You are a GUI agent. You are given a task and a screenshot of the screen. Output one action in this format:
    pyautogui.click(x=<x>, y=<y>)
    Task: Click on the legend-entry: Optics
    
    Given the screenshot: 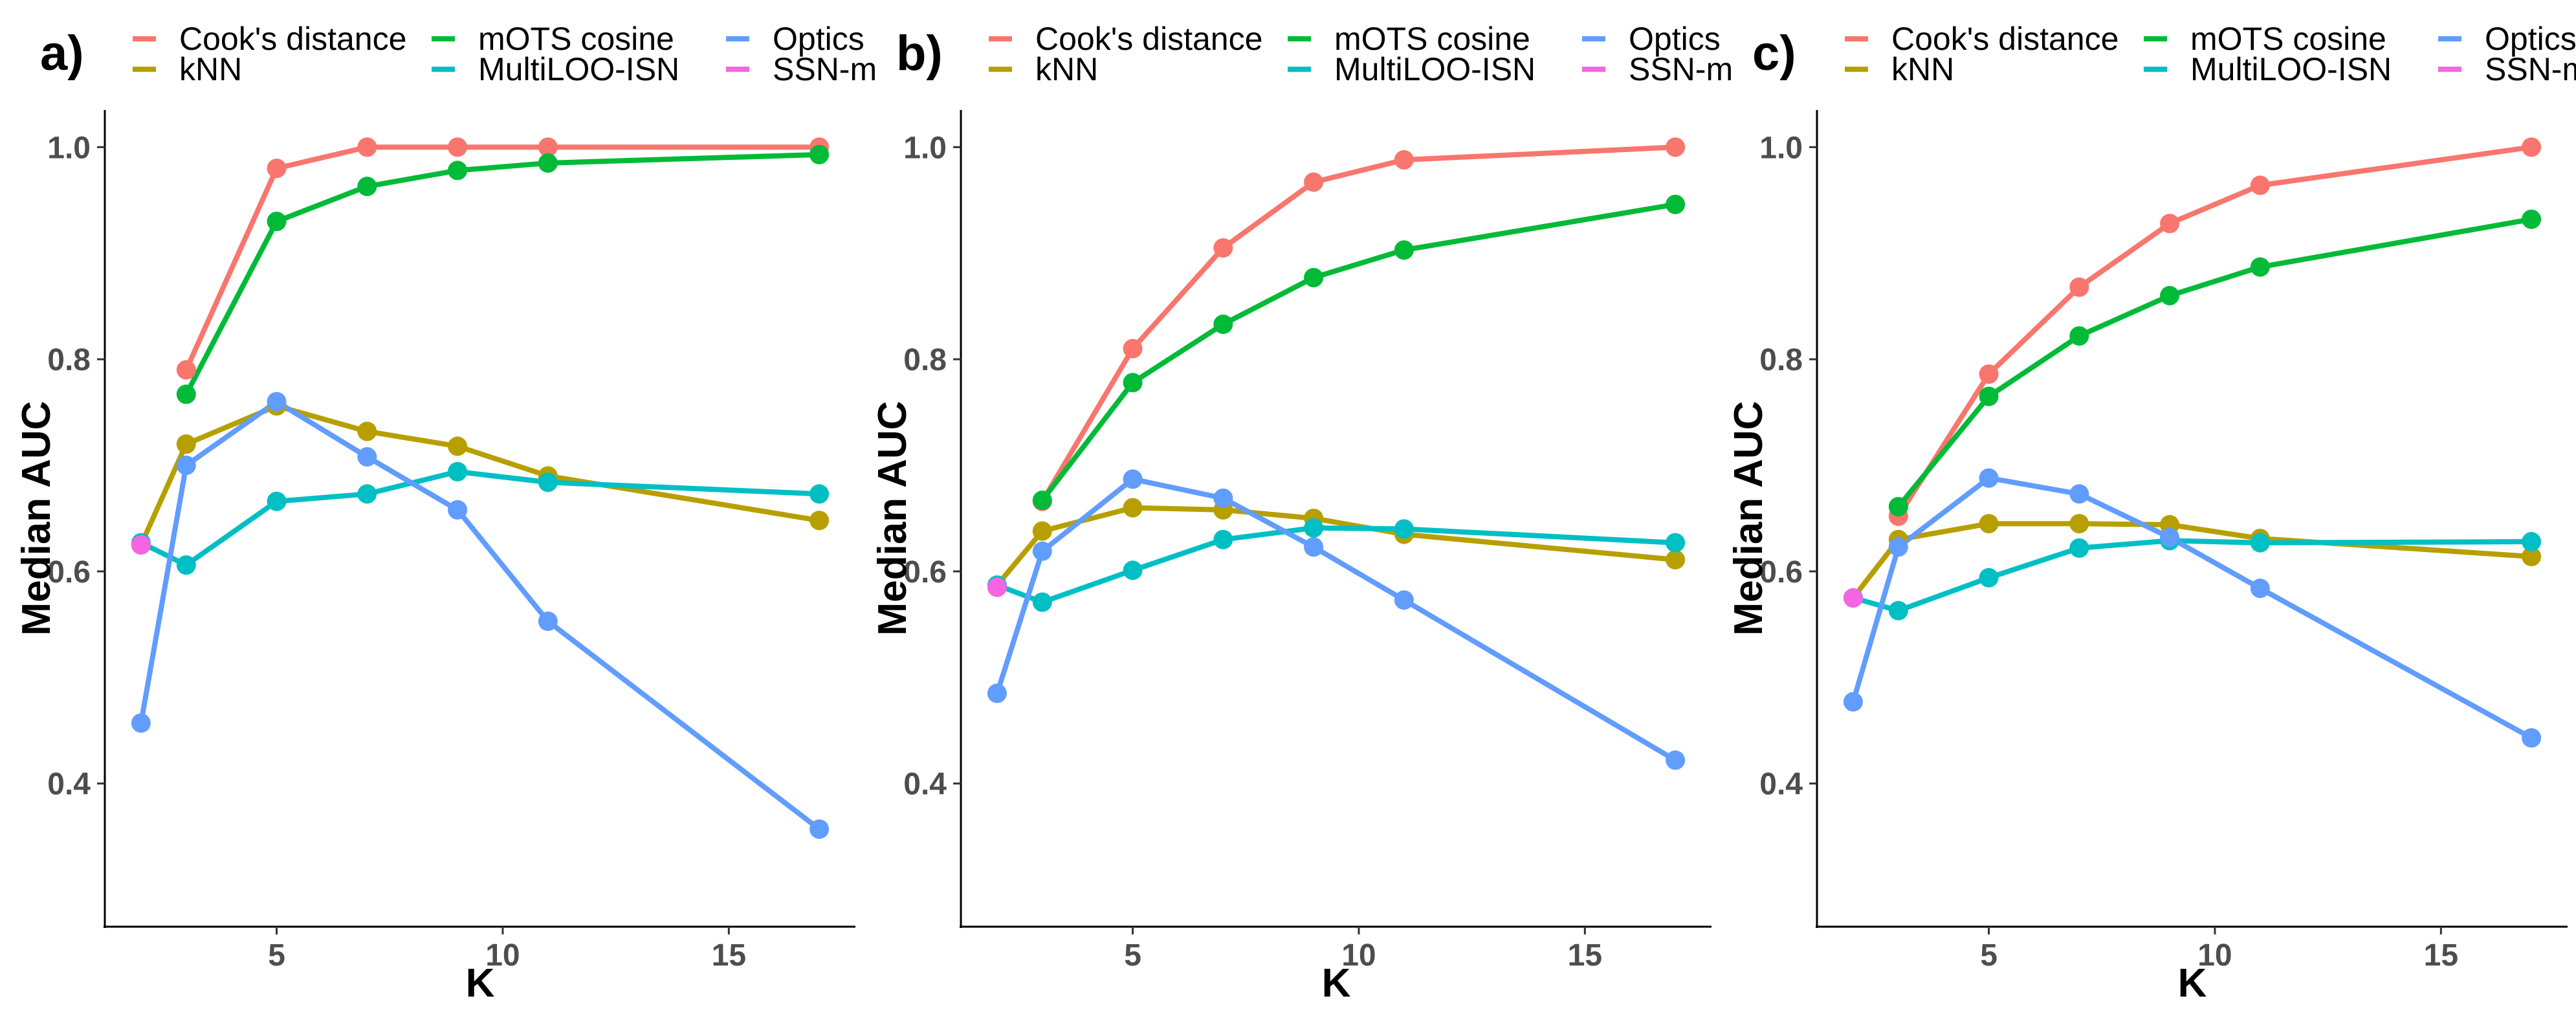 What is the action you would take?
    pyautogui.click(x=2507, y=39)
    